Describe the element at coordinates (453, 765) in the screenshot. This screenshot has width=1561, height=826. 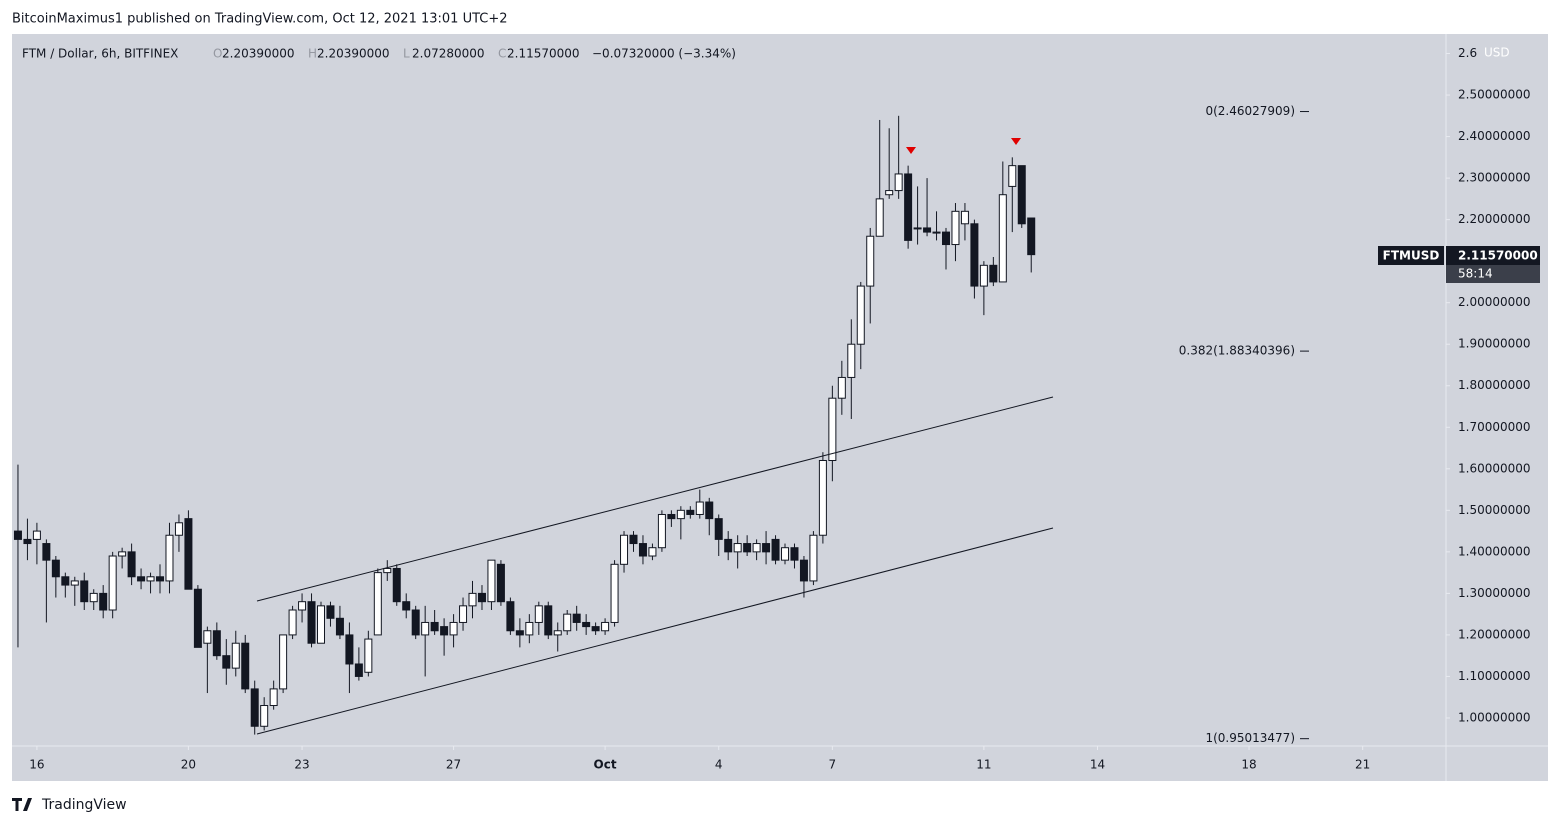
I see `x-tick-label: 27` at that location.